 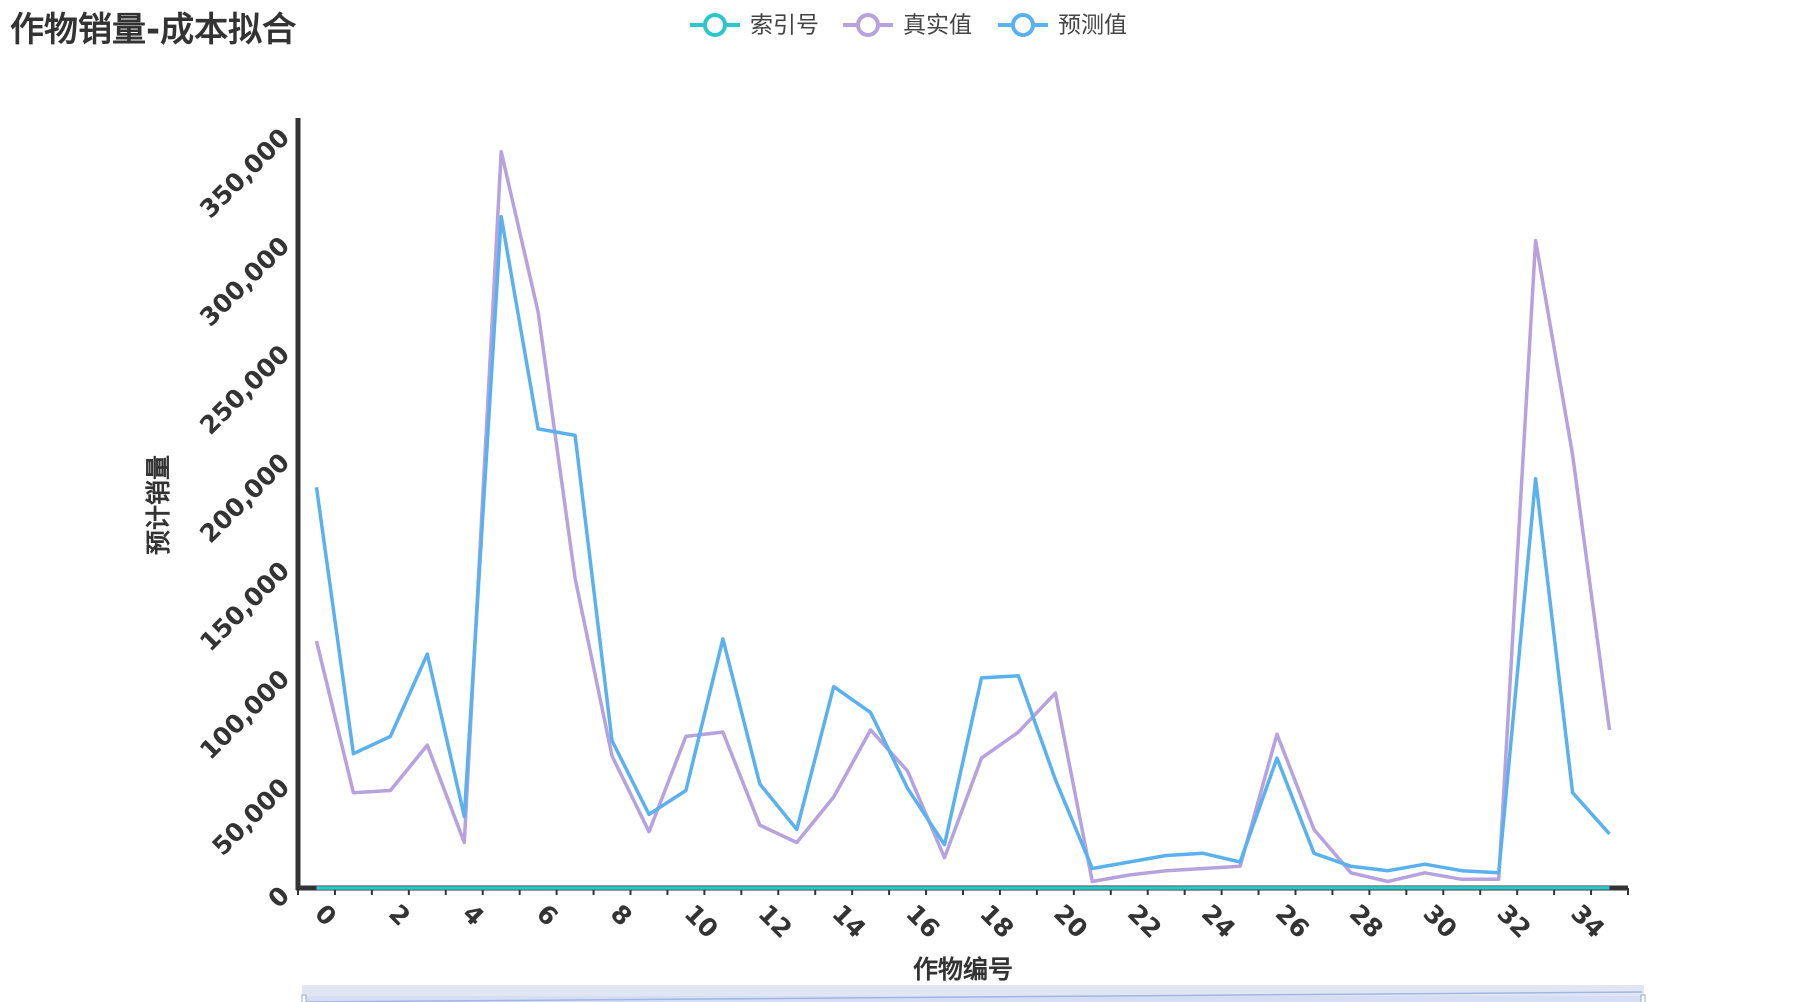 What do you see at coordinates (973, 999) in the screenshot?
I see `zoom-slider-fill` at bounding box center [973, 999].